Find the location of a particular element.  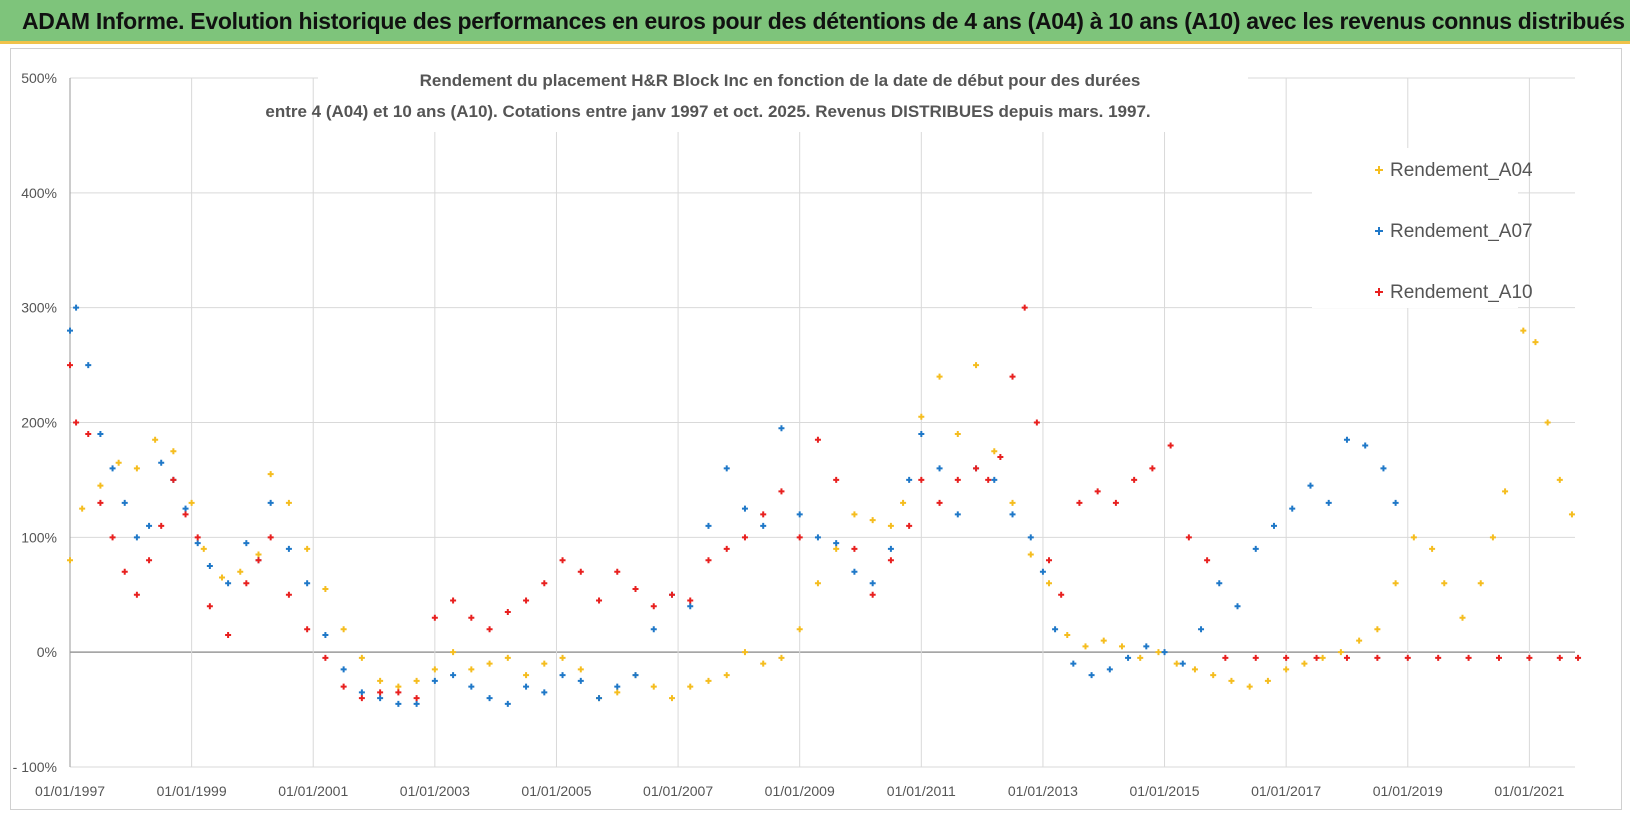

x-tick-label: 01/01/2017 is located at coordinates (1286, 791).